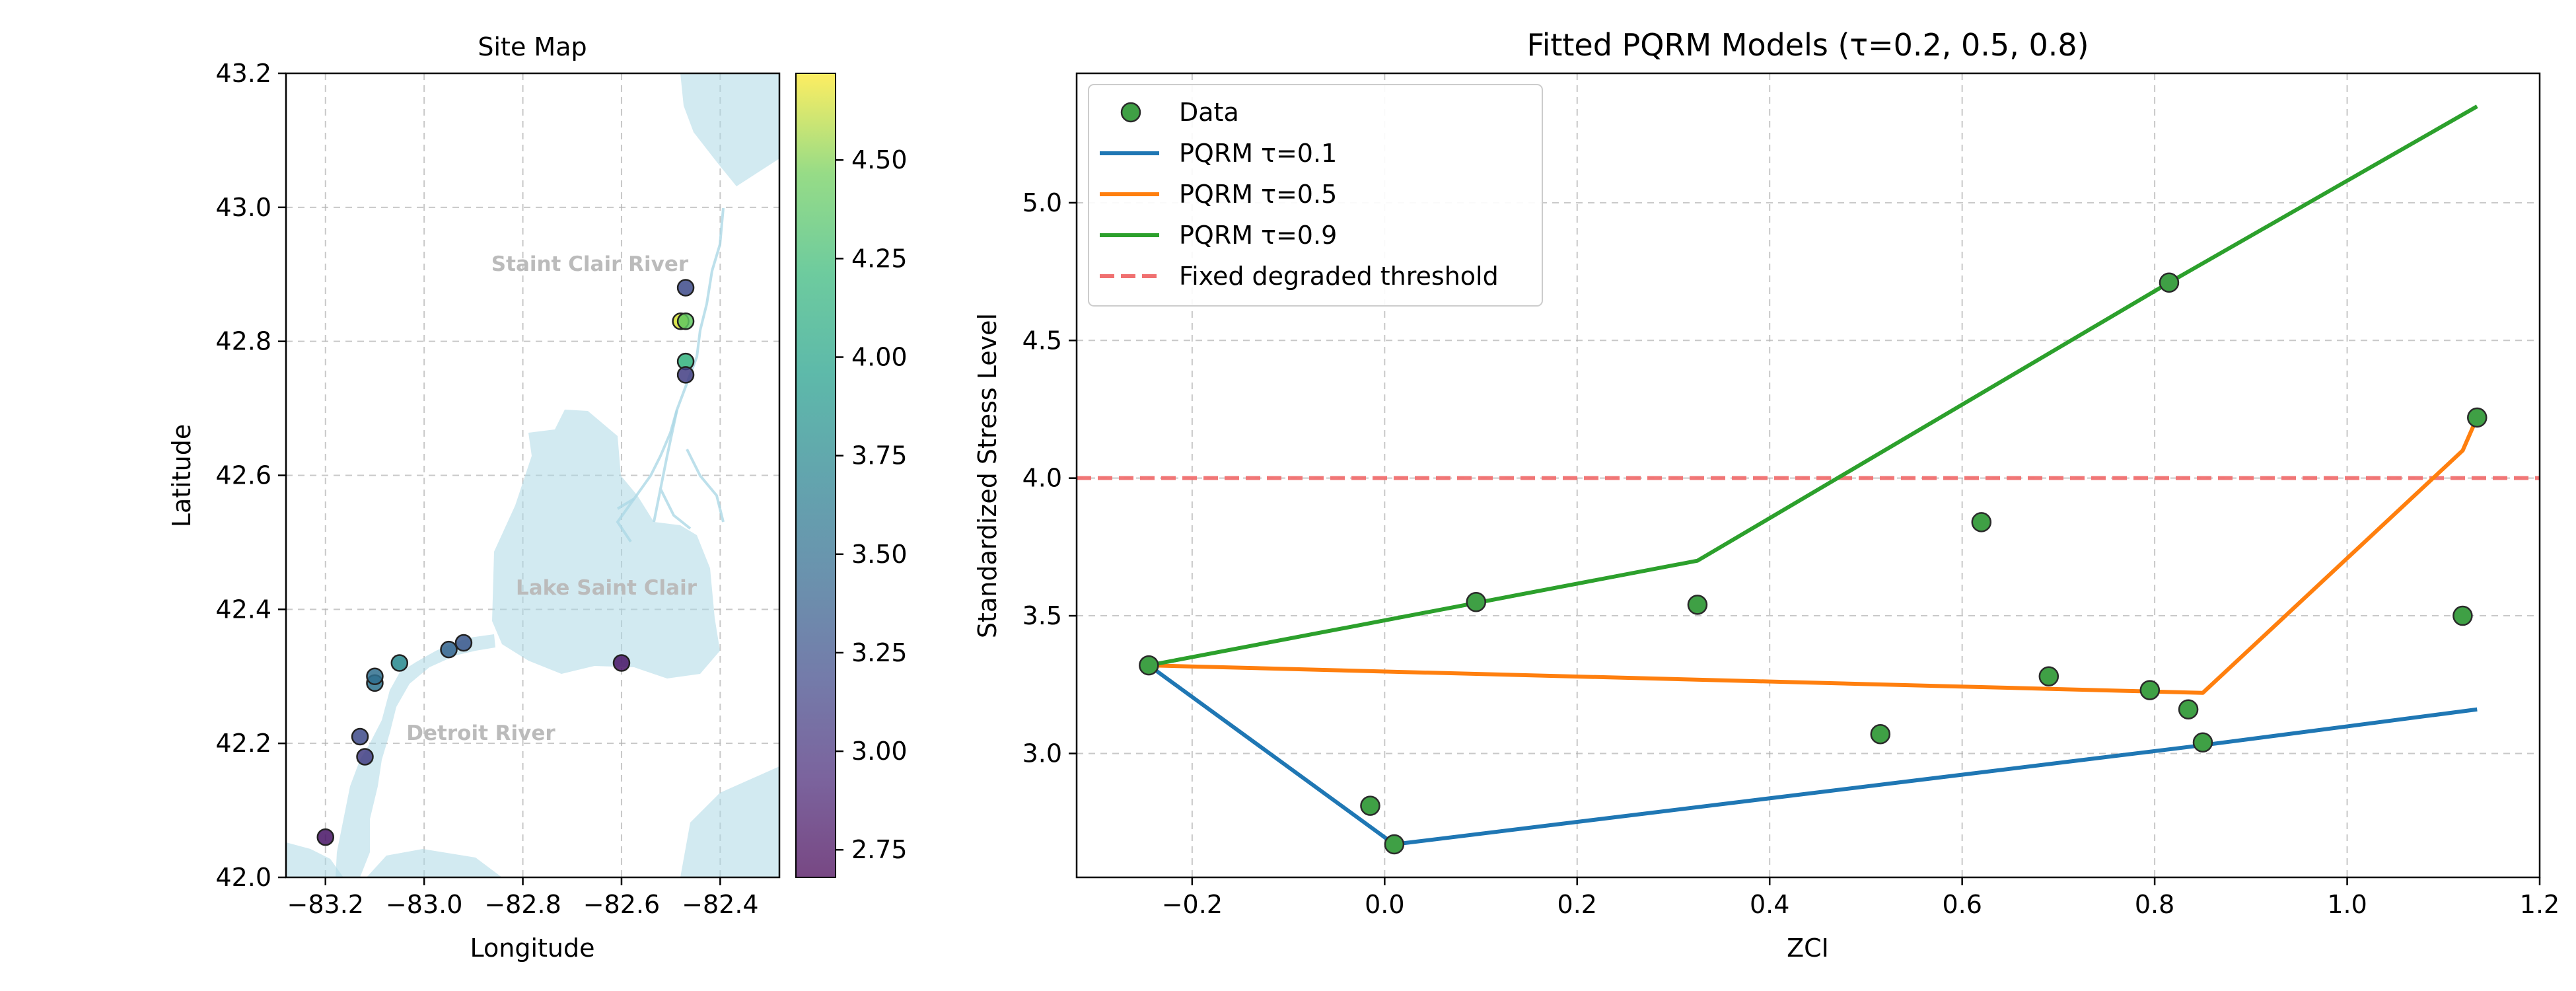  What do you see at coordinates (872, 504) in the screenshot?
I see `colorbar-ticks: 2.75 3.00 3.25 3.50 3.75 4.00 4.25 4.50` at bounding box center [872, 504].